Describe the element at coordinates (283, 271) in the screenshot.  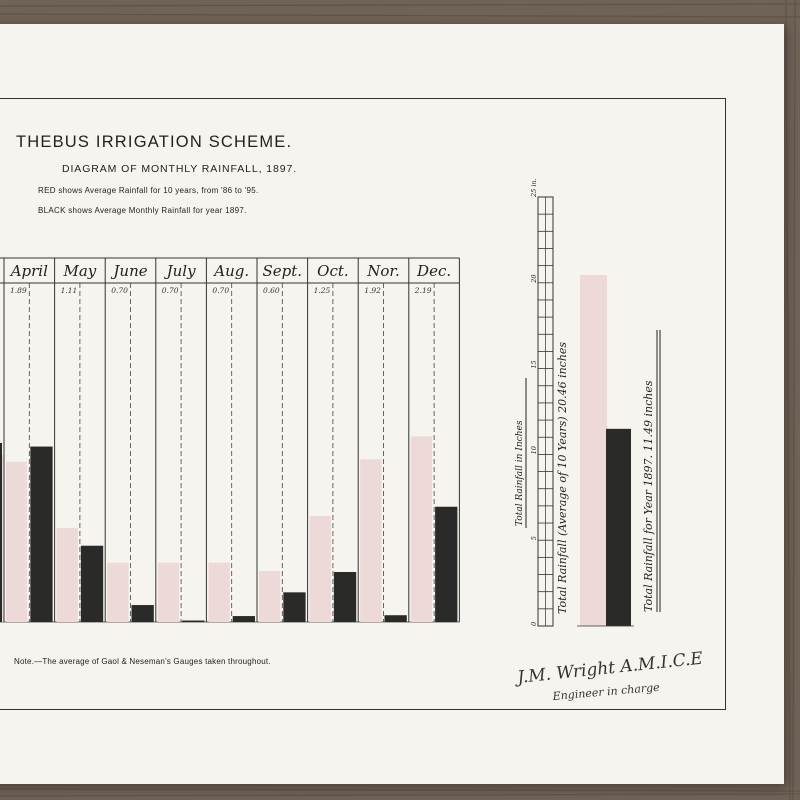
I see `month-label: Sept.` at that location.